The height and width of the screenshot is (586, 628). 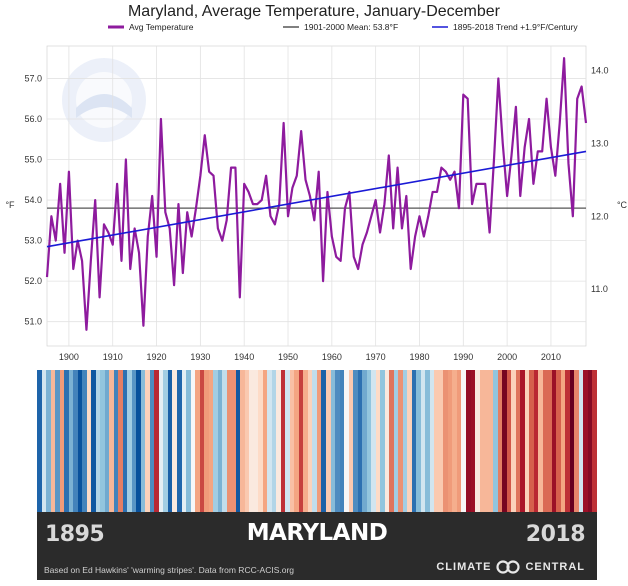 What do you see at coordinates (419, 357) in the screenshot?
I see `x-tick-label: 1980` at bounding box center [419, 357].